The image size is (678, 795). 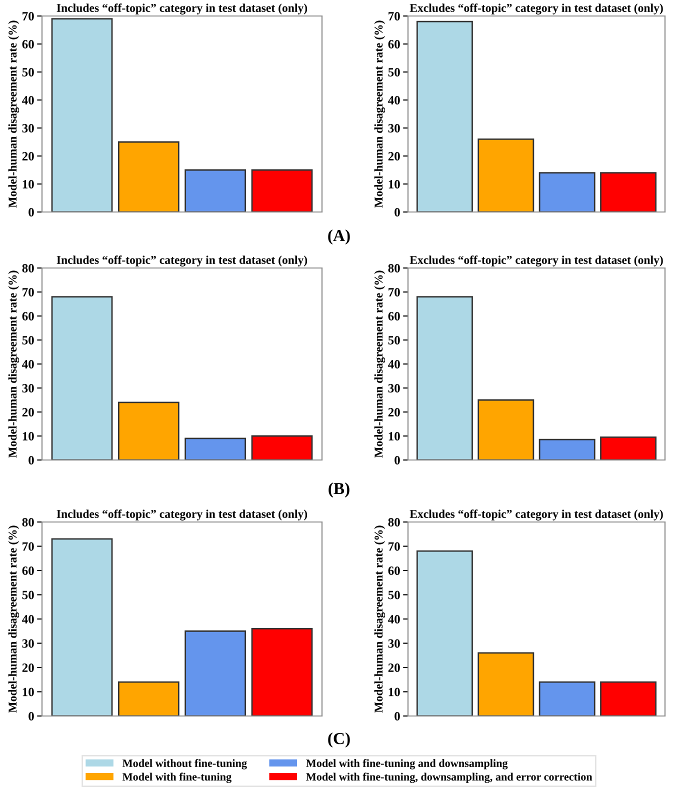 What do you see at coordinates (184, 764) in the screenshot?
I see `legend-label: Model without fine-tuning` at bounding box center [184, 764].